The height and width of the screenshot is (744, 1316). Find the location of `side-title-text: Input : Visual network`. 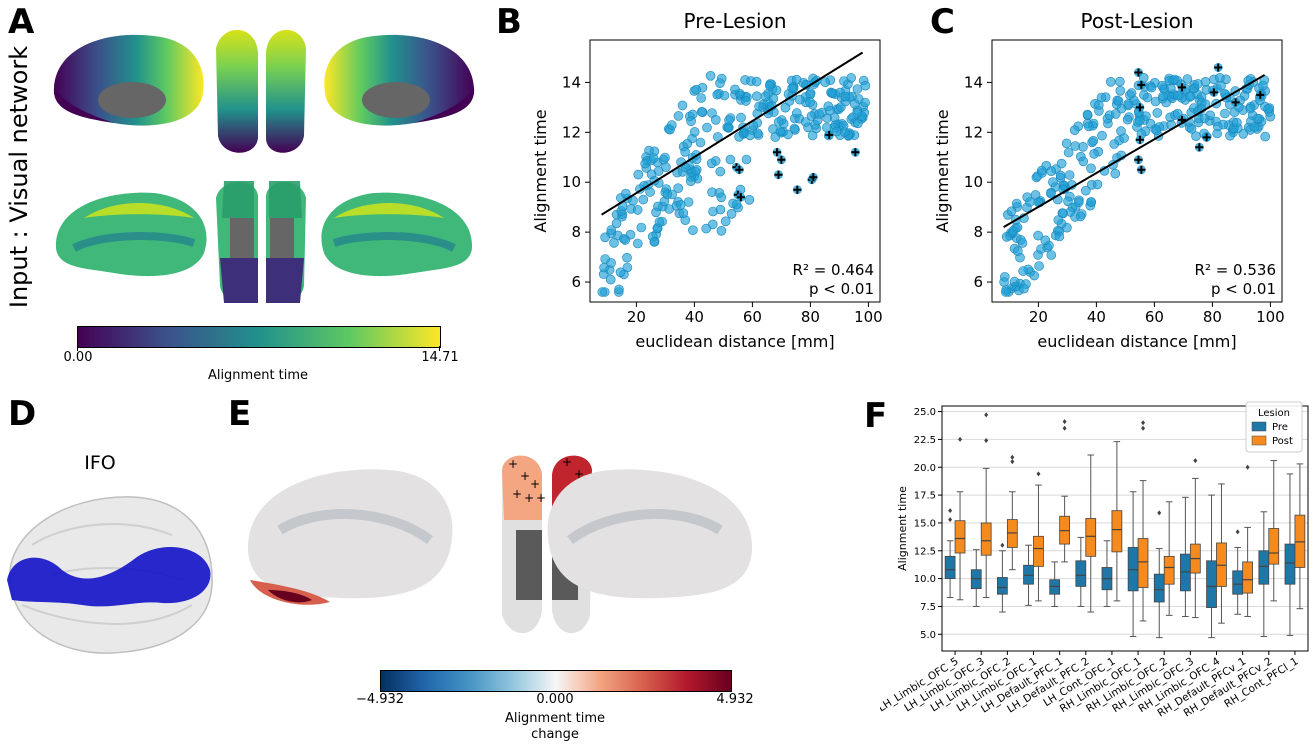

side-title-text: Input : Visual network is located at coordinates (19, 177).